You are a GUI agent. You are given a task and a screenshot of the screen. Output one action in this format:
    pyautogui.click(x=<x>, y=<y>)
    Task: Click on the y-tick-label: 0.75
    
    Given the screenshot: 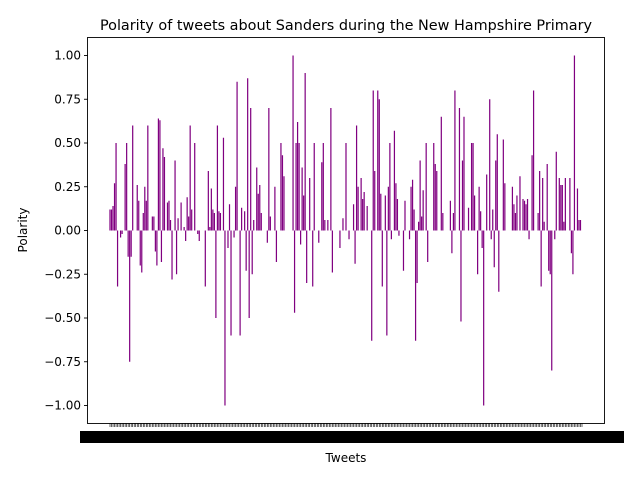 What is the action you would take?
    pyautogui.click(x=67, y=99)
    